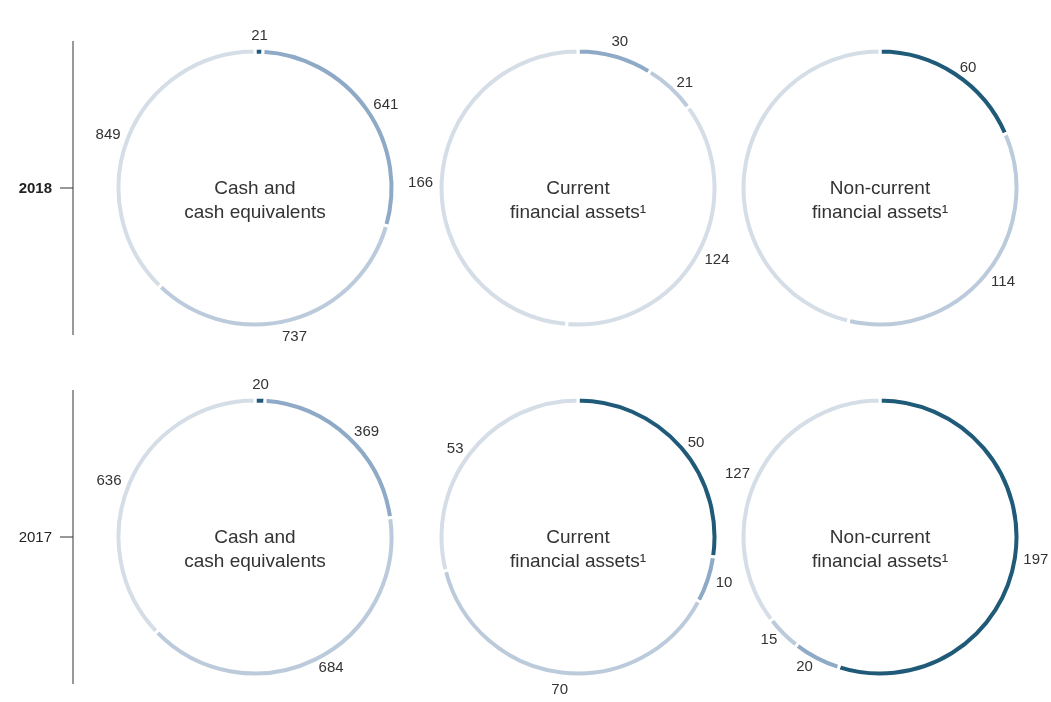 The width and height of the screenshot is (1051, 702). Describe the element at coordinates (455, 447) in the screenshot. I see `data-label: 53` at that location.